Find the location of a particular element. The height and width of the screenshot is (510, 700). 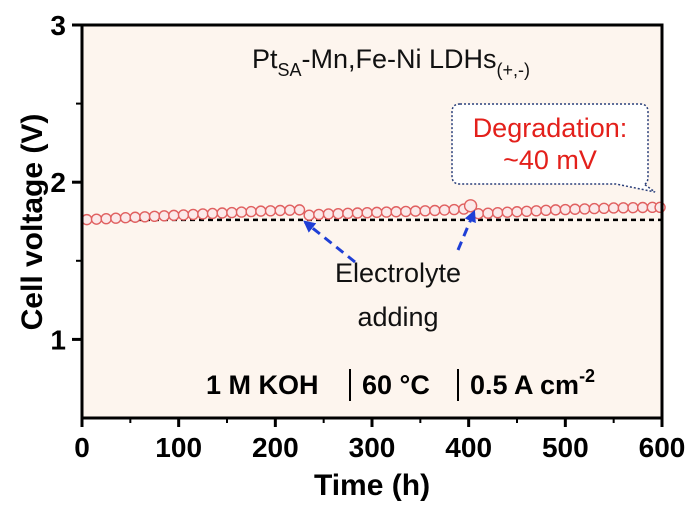

x-tick-label: 300 is located at coordinates (372, 447).